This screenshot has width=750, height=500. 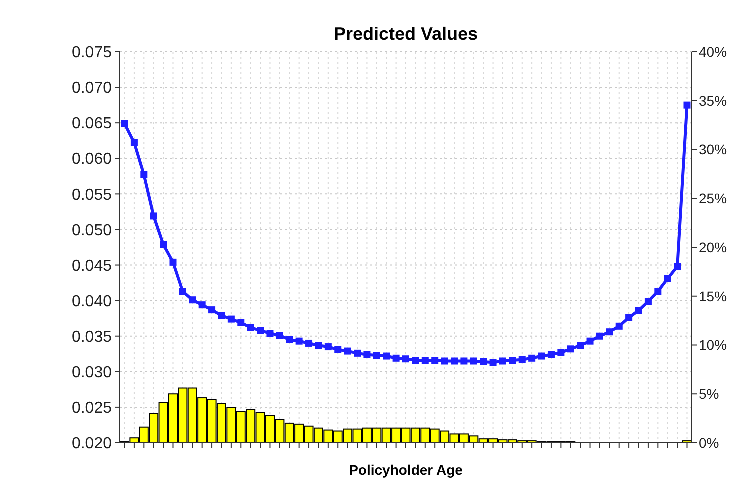 What do you see at coordinates (92, 195) in the screenshot?
I see `y-tick-label: 0.055` at bounding box center [92, 195].